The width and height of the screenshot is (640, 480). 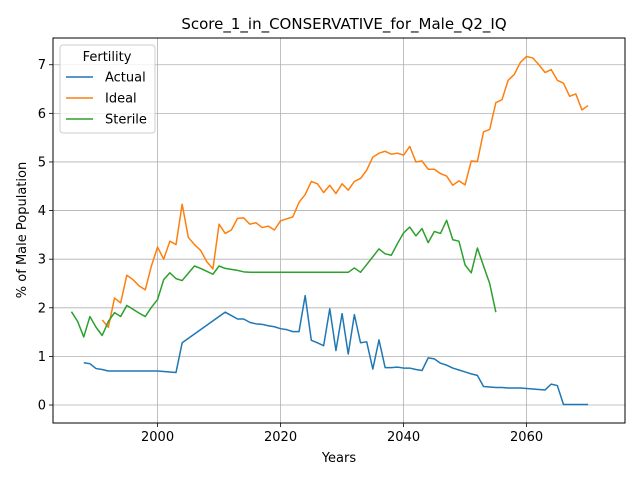 I want to click on legend-items: Actual Ideal Sterile, so click(x=106, y=99).